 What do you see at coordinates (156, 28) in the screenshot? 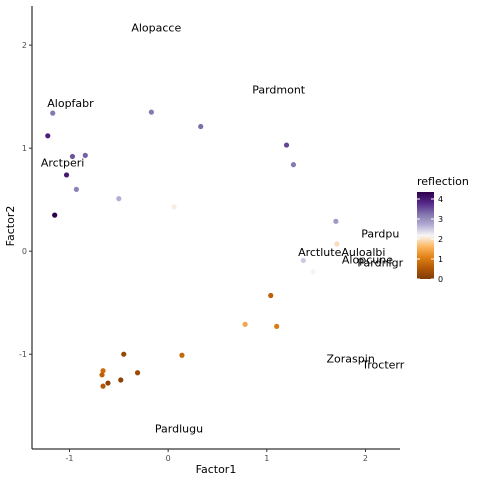
I see `point-label: Alopacce` at bounding box center [156, 28].